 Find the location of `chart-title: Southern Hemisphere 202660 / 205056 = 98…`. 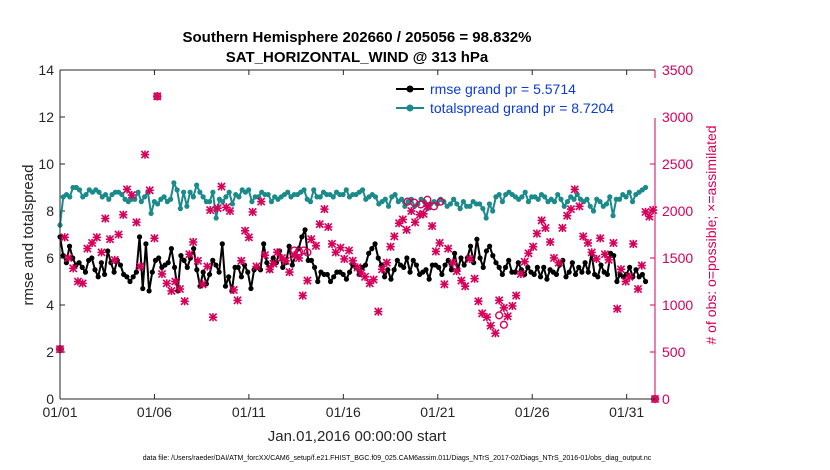

chart-title: Southern Hemisphere 202660 / 205056 = 98… is located at coordinates (357, 37).